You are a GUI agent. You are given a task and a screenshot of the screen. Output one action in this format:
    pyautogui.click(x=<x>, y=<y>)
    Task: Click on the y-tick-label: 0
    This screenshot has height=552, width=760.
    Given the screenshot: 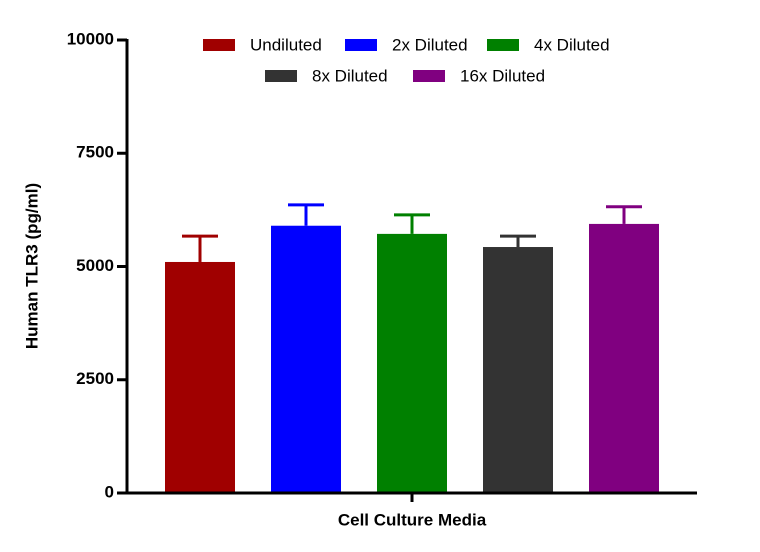 What is the action you would take?
    pyautogui.click(x=109, y=491)
    